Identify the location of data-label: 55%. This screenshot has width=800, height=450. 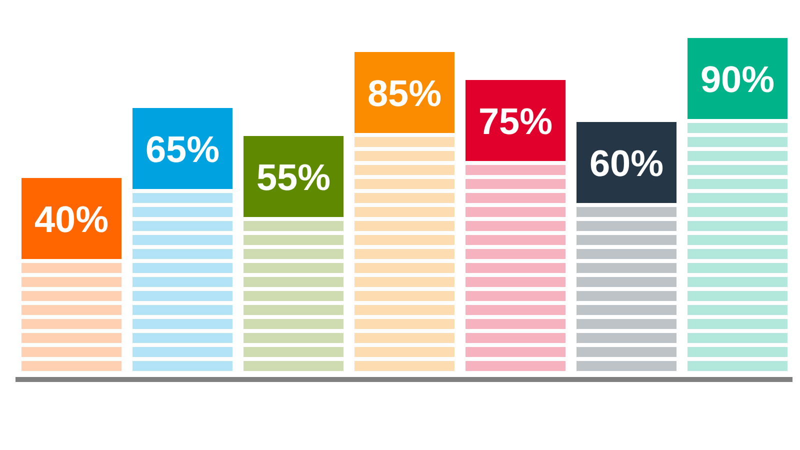
(293, 177).